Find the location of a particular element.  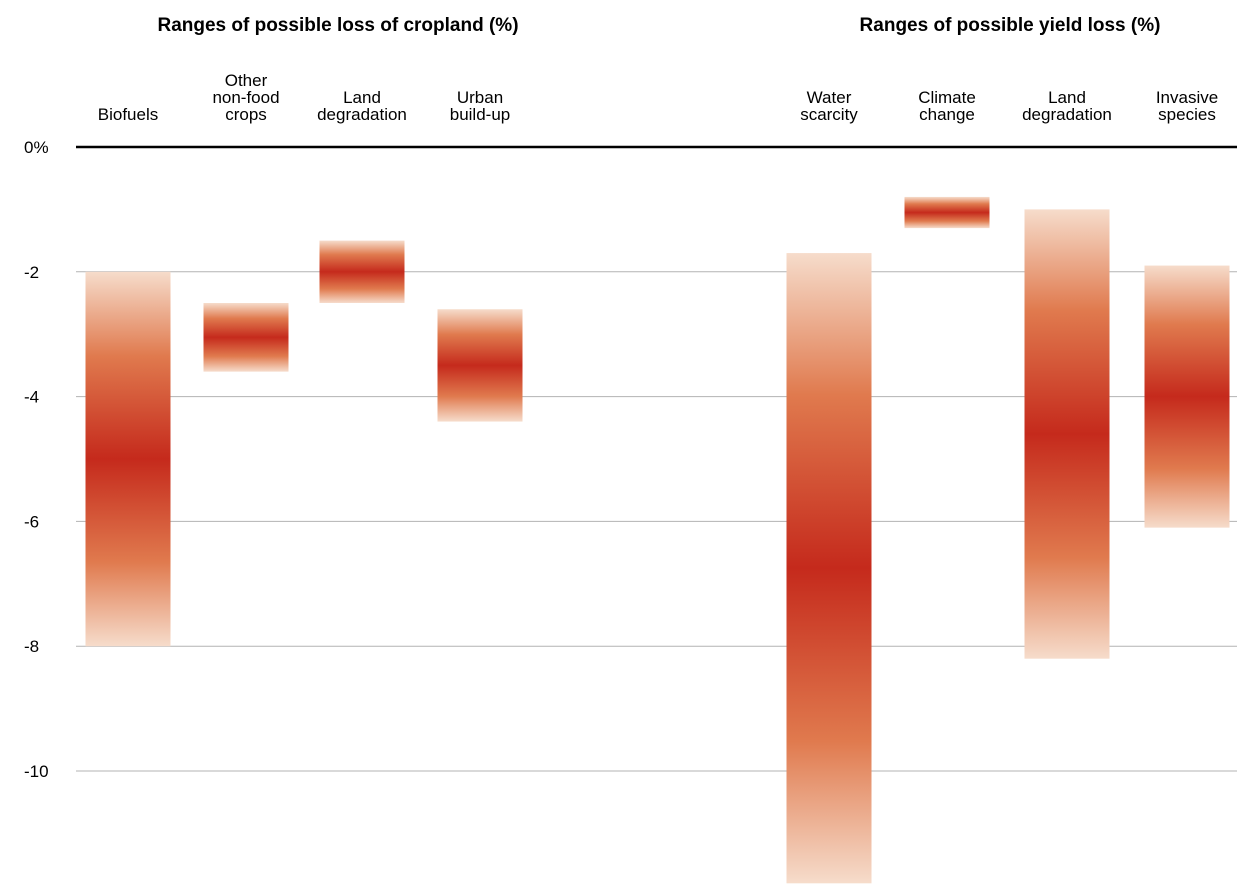

y-tick-label: 0% is located at coordinates (36, 147).